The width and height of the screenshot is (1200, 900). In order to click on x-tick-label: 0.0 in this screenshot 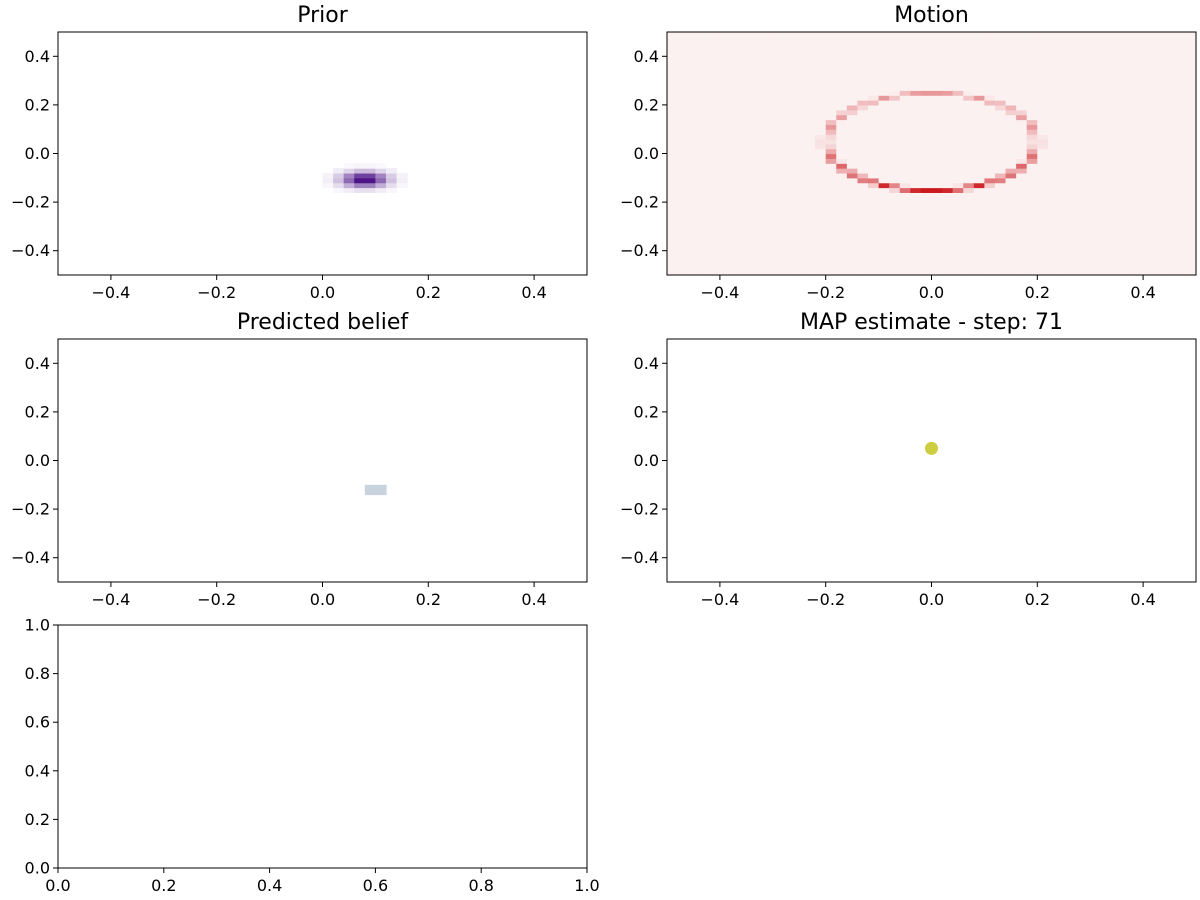, I will do `click(931, 292)`.